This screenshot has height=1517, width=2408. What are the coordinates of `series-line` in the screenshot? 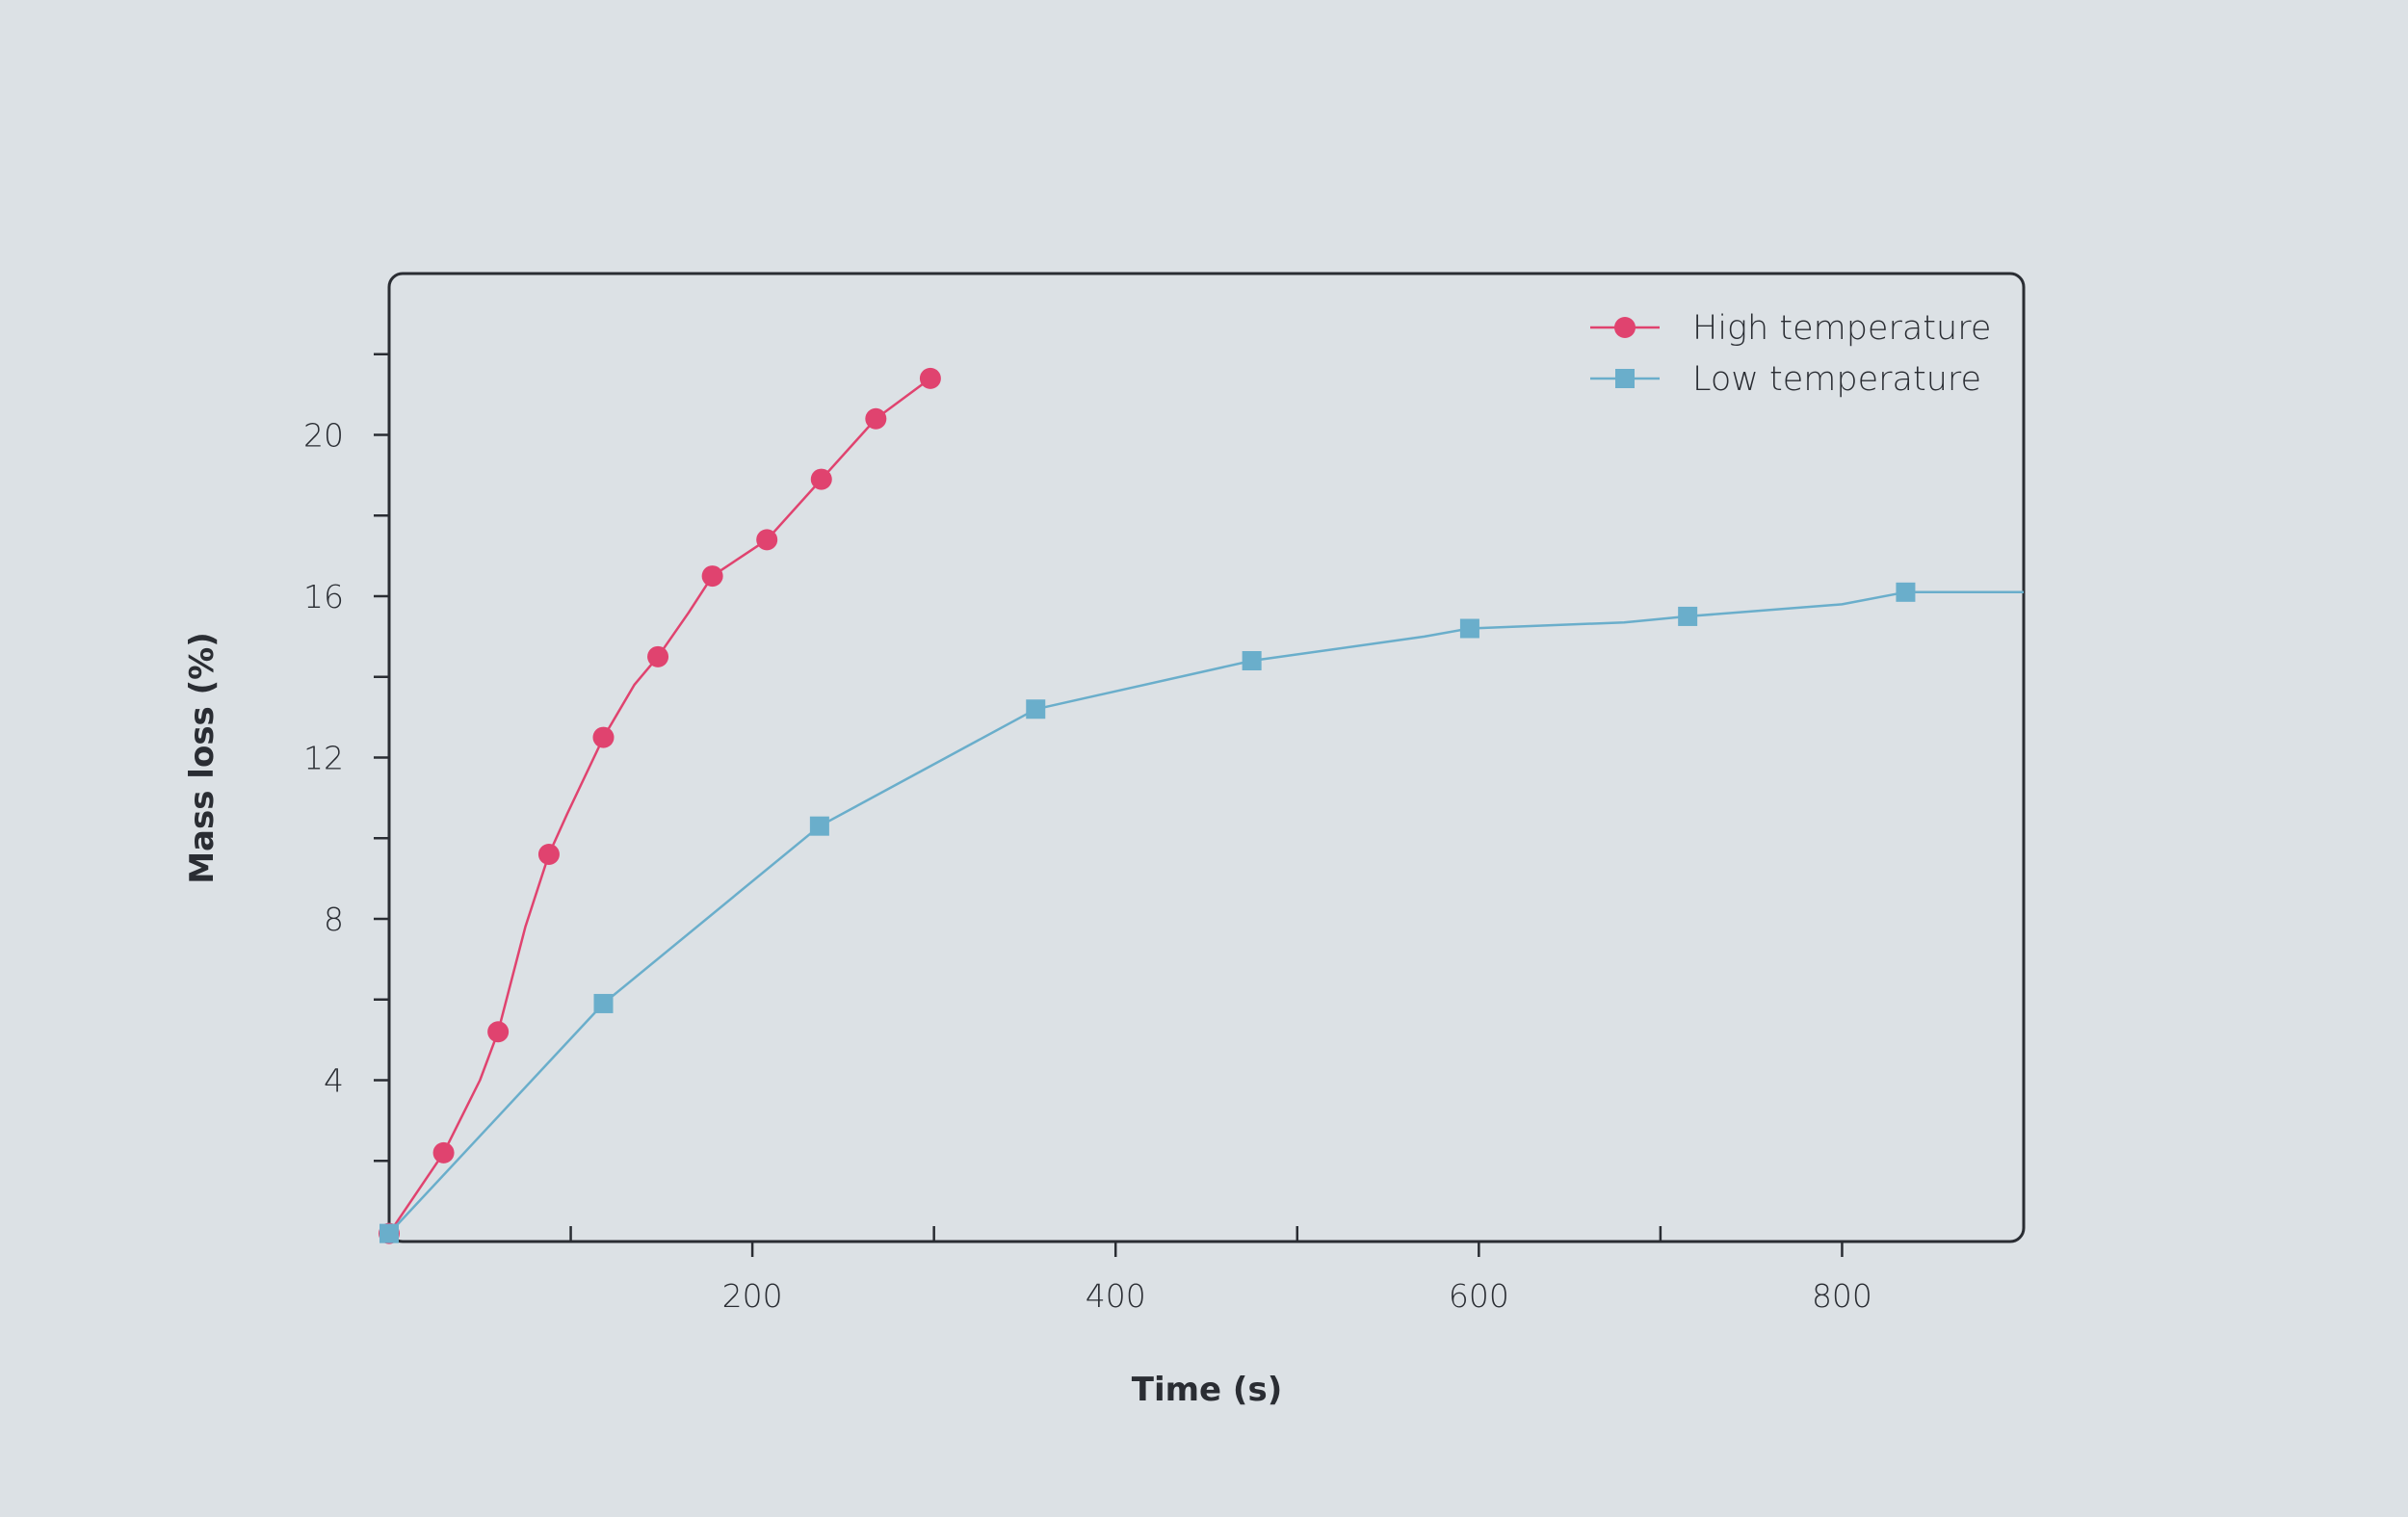 It's located at (659, 806).